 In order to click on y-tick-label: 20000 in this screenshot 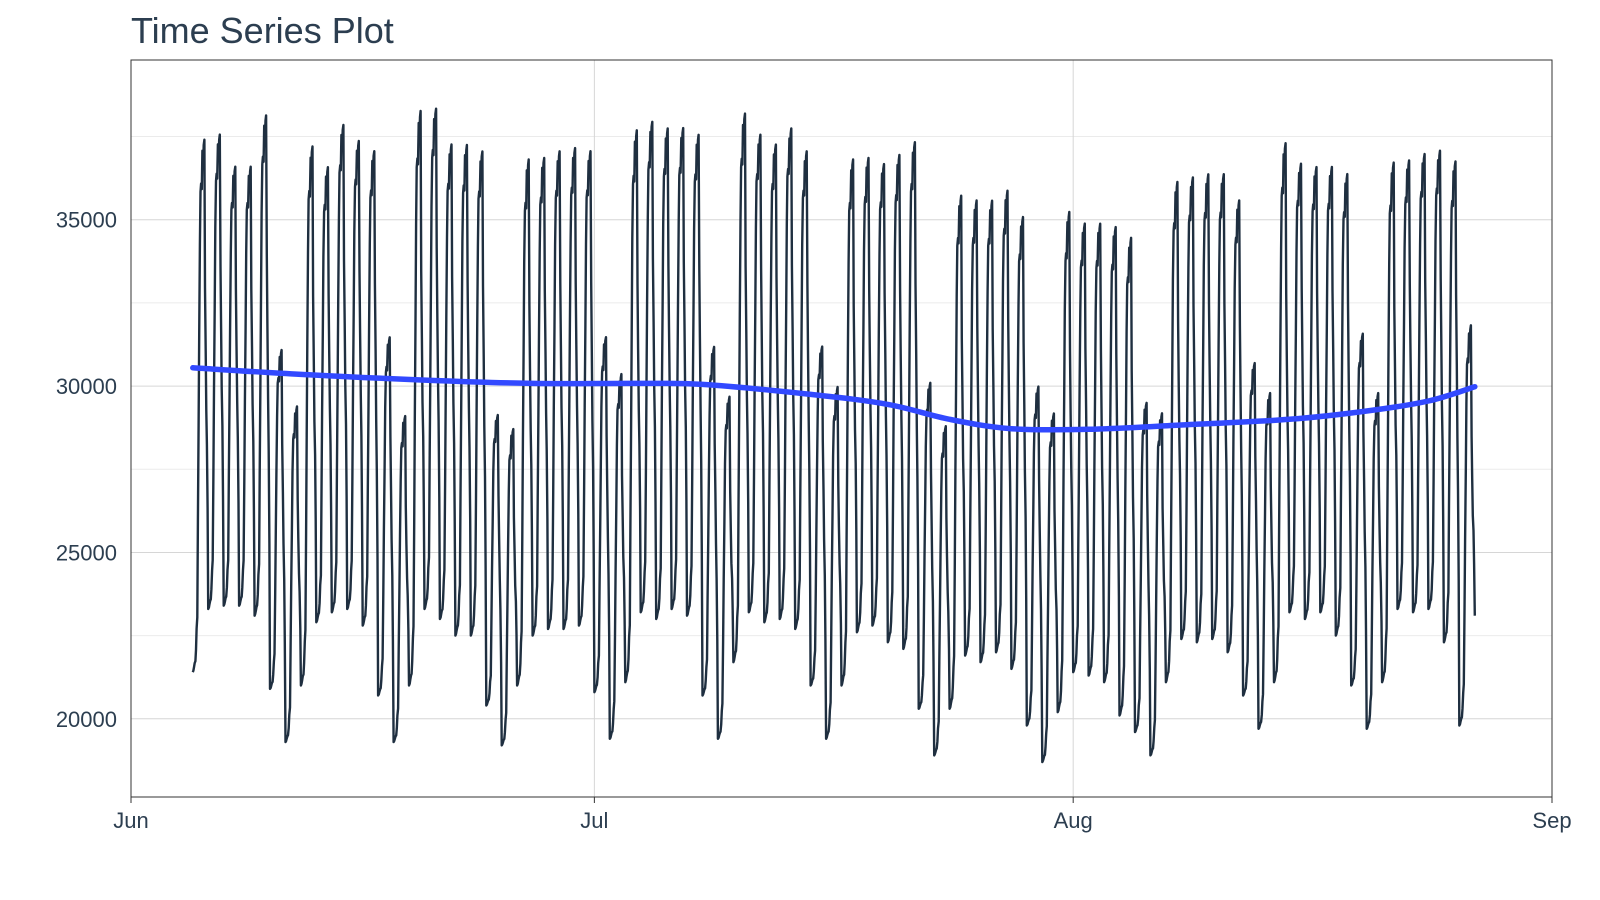, I will do `click(86, 719)`.